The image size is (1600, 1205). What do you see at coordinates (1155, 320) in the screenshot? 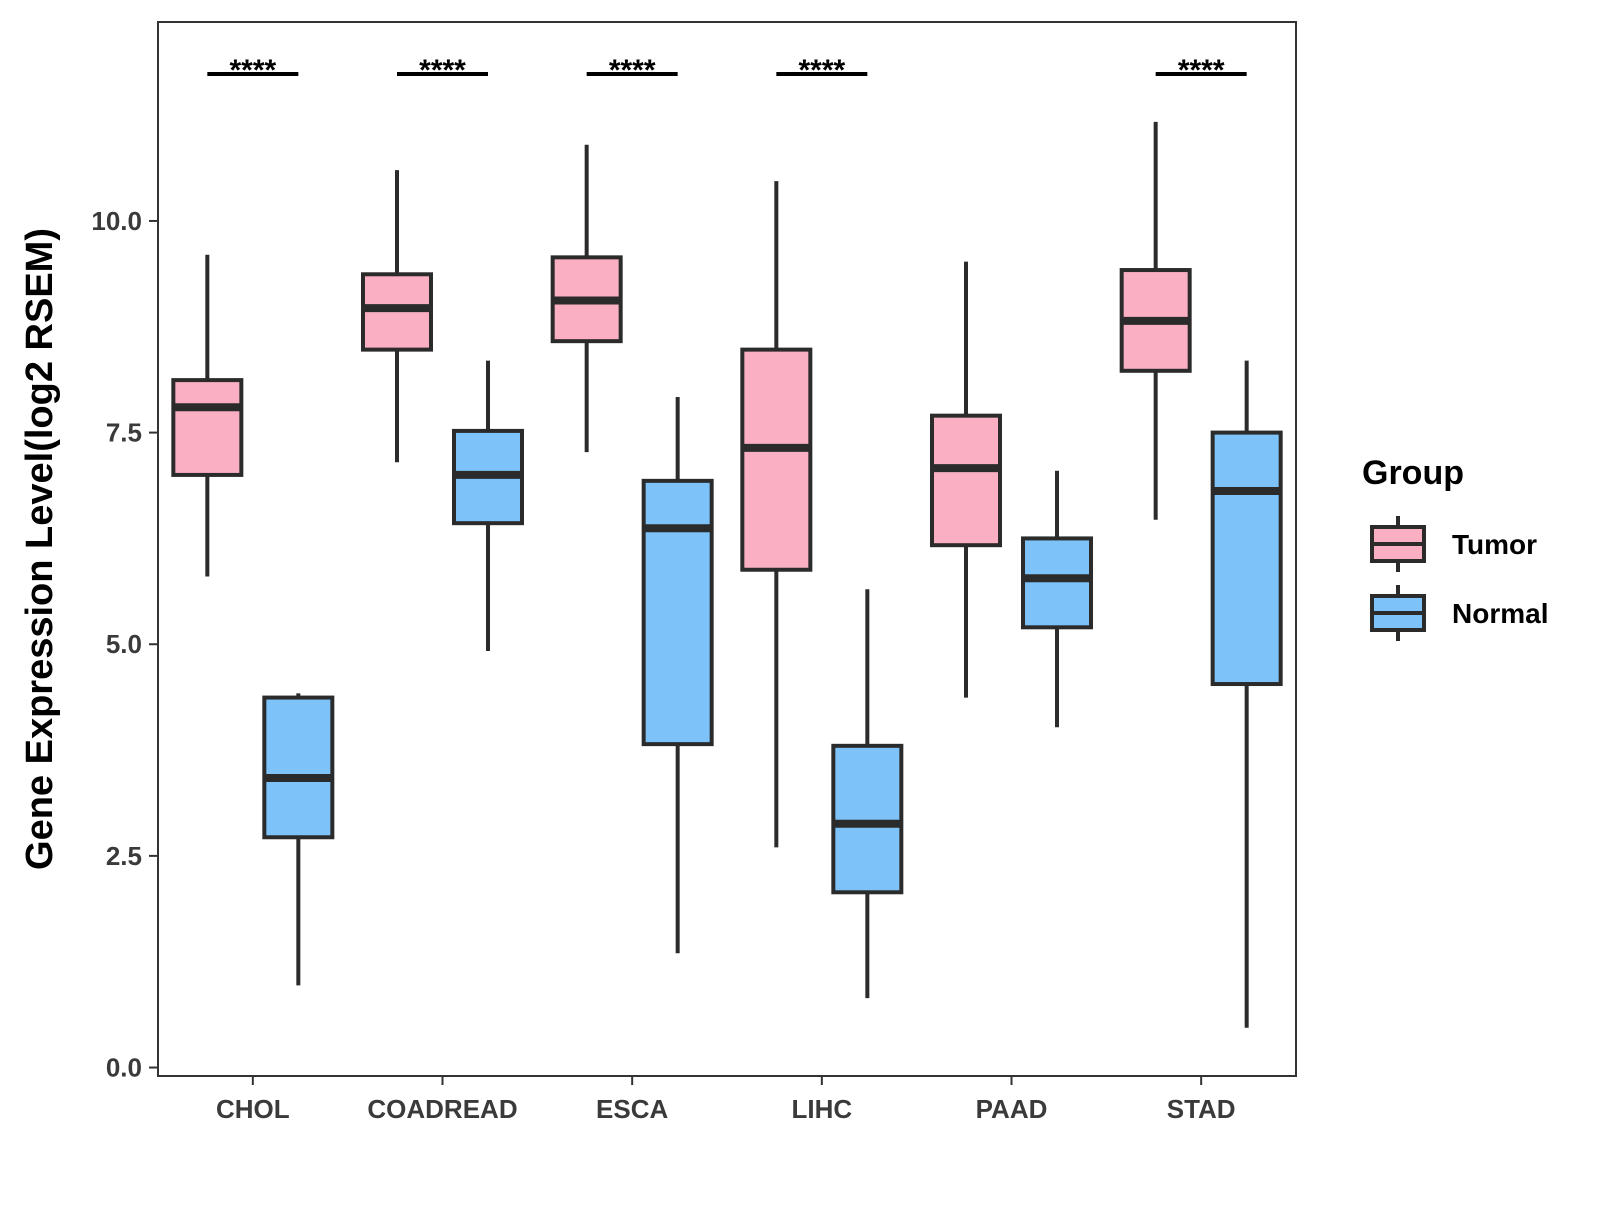
I see `box-stad-tumor` at bounding box center [1155, 320].